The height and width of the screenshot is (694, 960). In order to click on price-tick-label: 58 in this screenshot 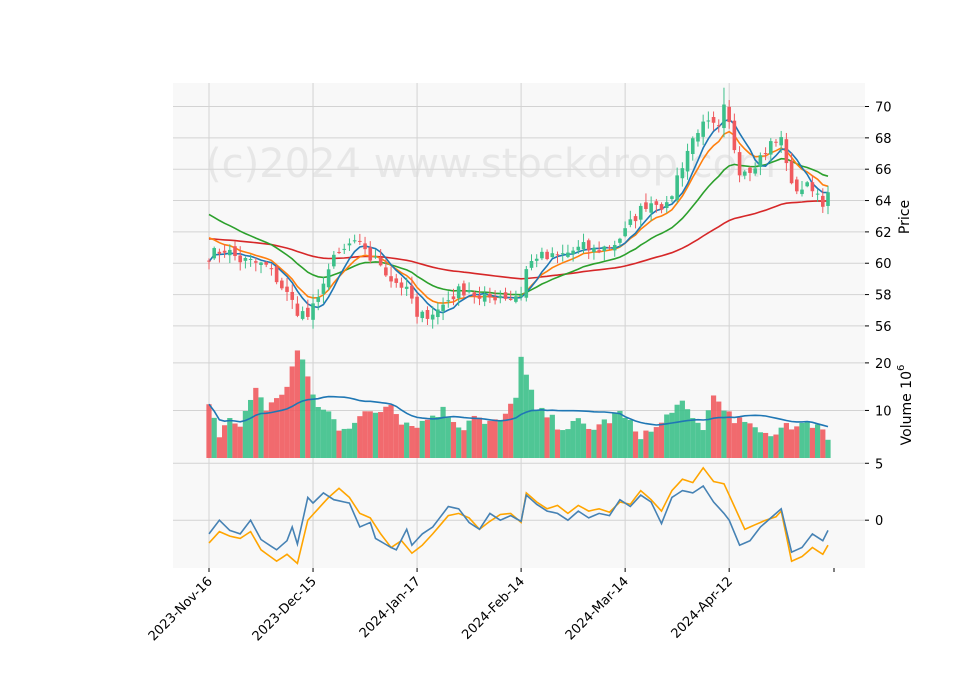, I will do `click(883, 296)`.